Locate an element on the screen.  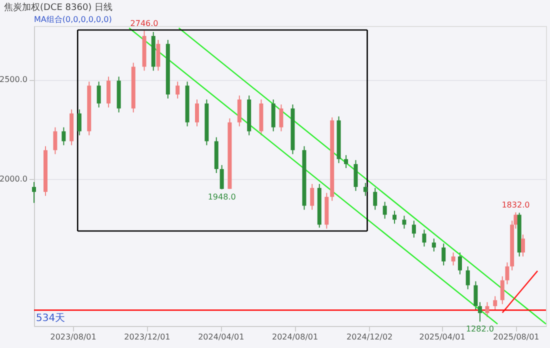
text: MA组合(0,0,0,0,0,0) is located at coordinates (73, 19).